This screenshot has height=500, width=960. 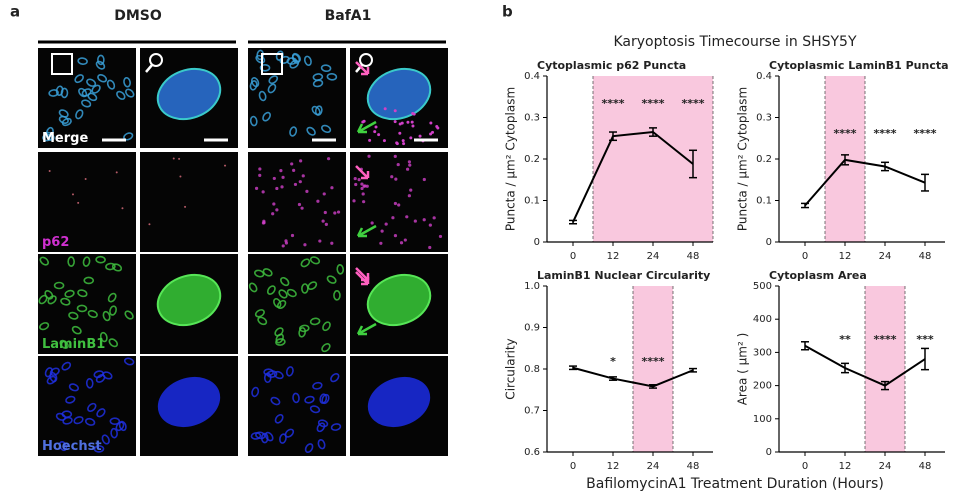 What do you see at coordinates (762, 419) in the screenshot?
I see `y-tick-label: 100` at bounding box center [762, 419].